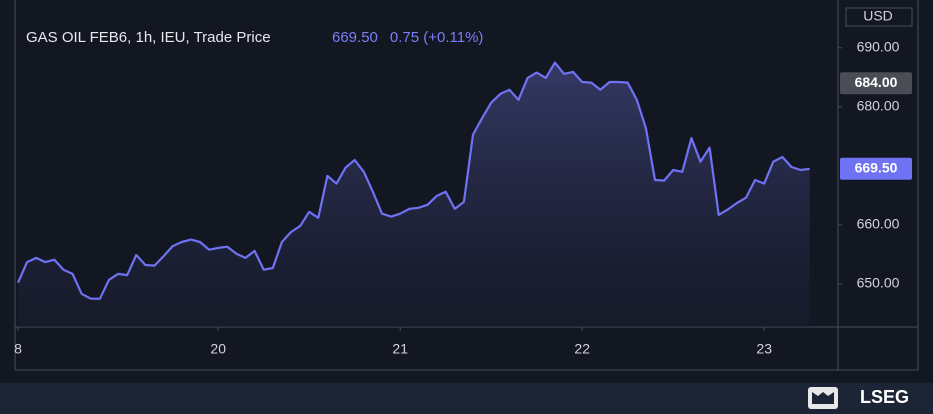 This screenshot has height=414, width=933. I want to click on brand-name: LSEG, so click(884, 397).